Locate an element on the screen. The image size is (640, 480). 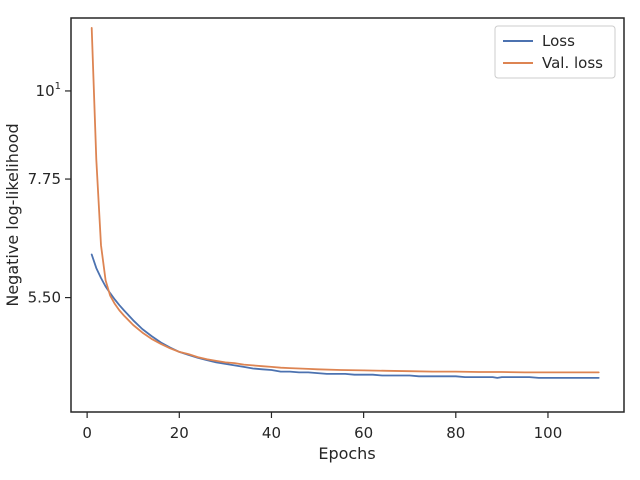
legend: Loss Val. loss is located at coordinates (555, 52).